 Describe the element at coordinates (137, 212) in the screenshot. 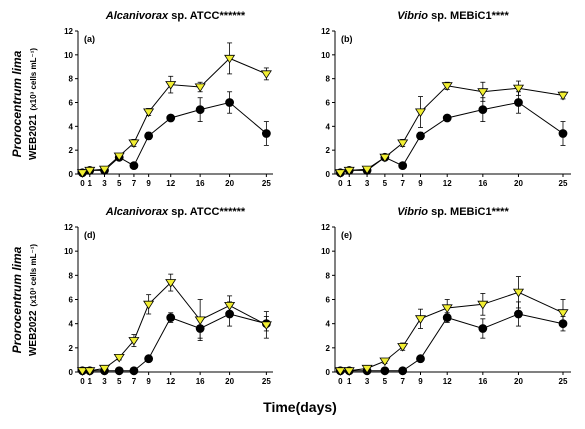

I see `panel-title-organism-d: Alcanivorax` at that location.